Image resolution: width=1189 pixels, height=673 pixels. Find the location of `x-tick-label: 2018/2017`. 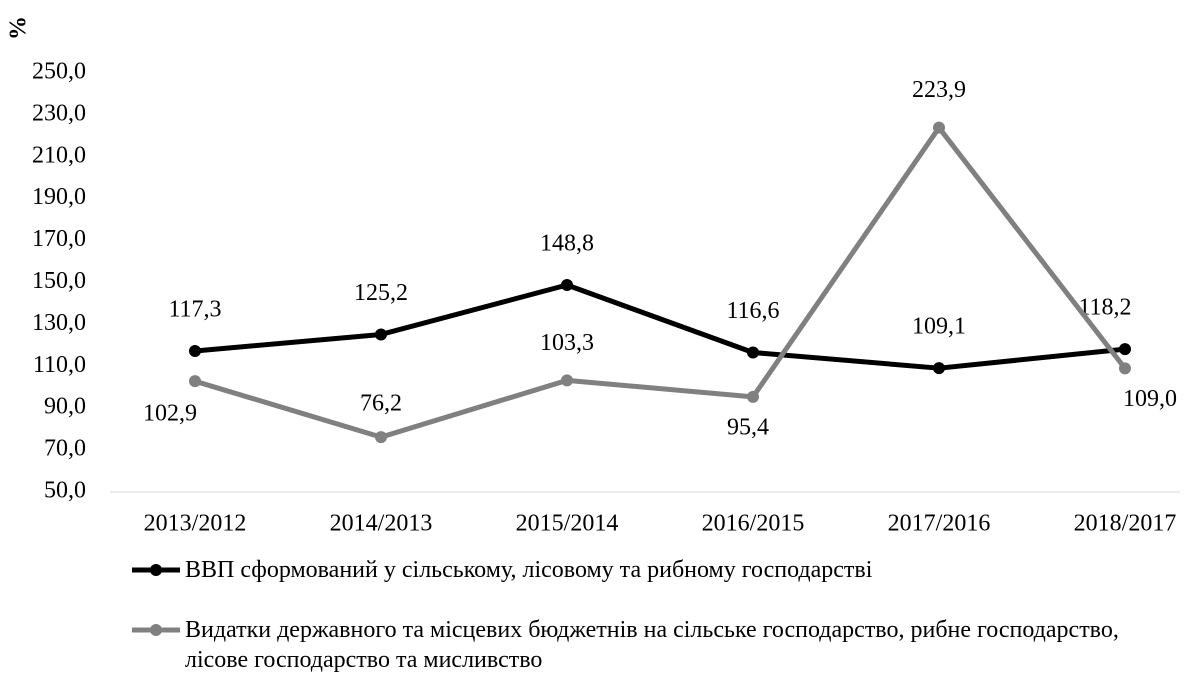

x-tick-label: 2018/2017 is located at coordinates (1125, 524).